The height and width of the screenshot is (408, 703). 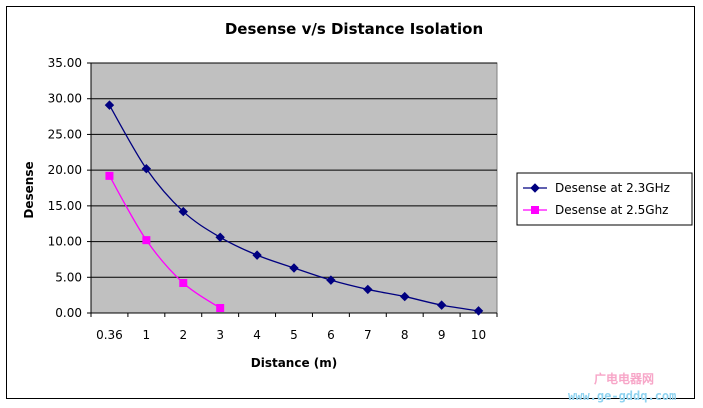 I want to click on watermark-line2: www.ge-gddq.com, so click(x=622, y=396).